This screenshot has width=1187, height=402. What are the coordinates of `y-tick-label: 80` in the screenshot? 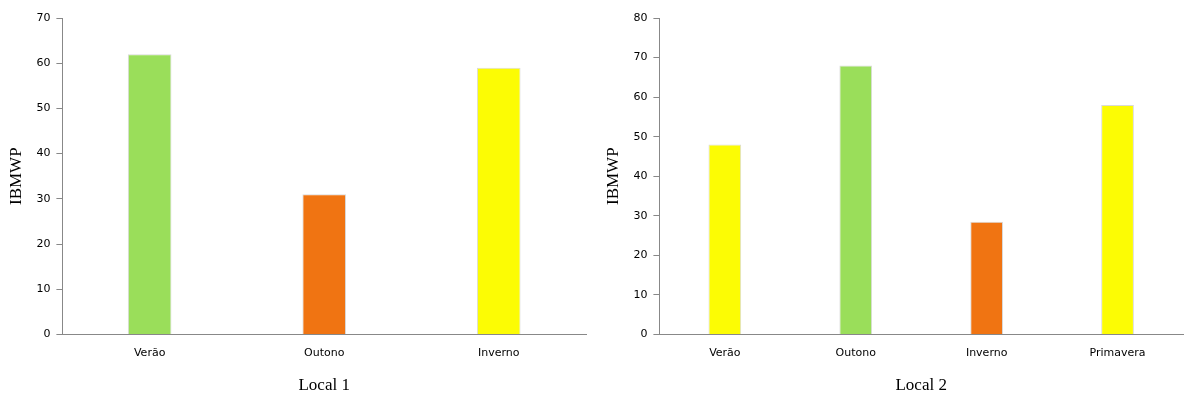 It's located at (640, 17).